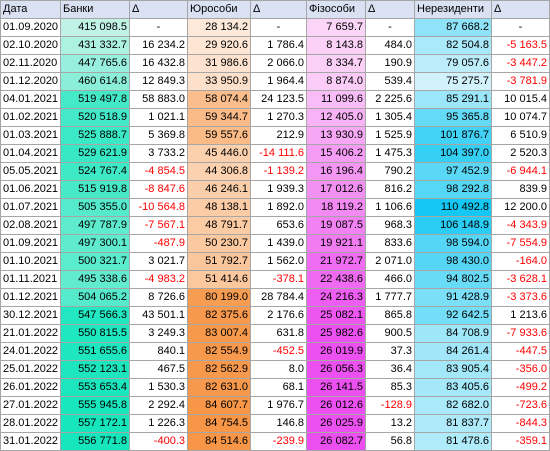 This screenshot has width=550, height=451. What do you see at coordinates (219, 81) in the screenshot?
I see `cell-legal-entities: 33 950.9` at bounding box center [219, 81].